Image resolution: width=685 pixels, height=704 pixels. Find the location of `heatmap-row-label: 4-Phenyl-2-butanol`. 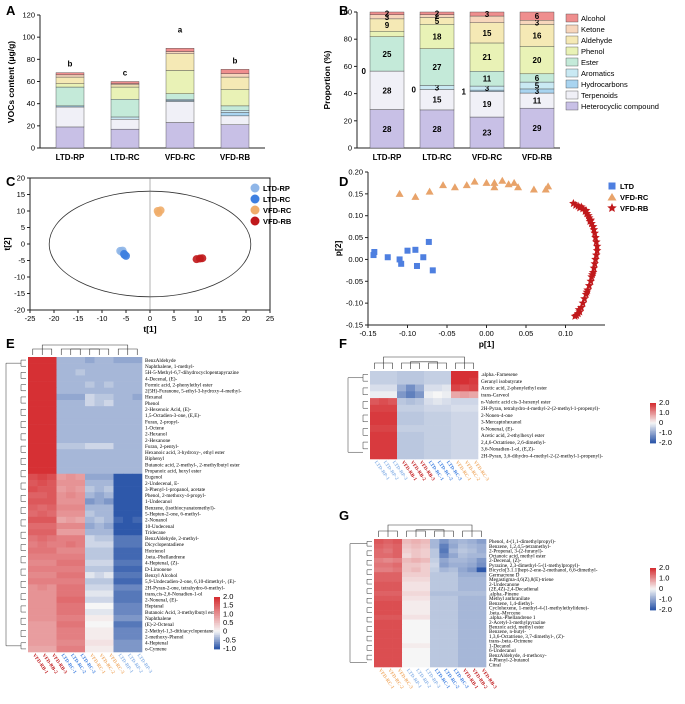

heatmap-row-label: 4-Phenyl-2-butanol is located at coordinates (509, 661).